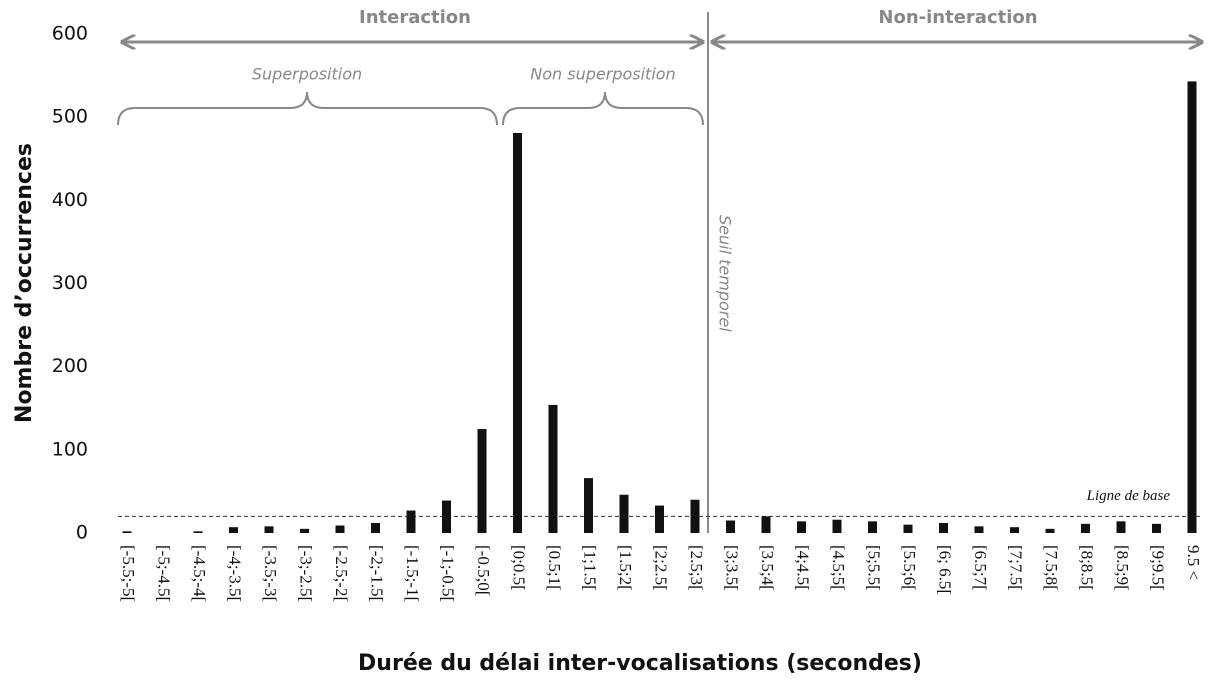 The image size is (1209, 685). Describe the element at coordinates (412, 573) in the screenshot. I see `x-tick-label: [-1.5;-1[` at that location.